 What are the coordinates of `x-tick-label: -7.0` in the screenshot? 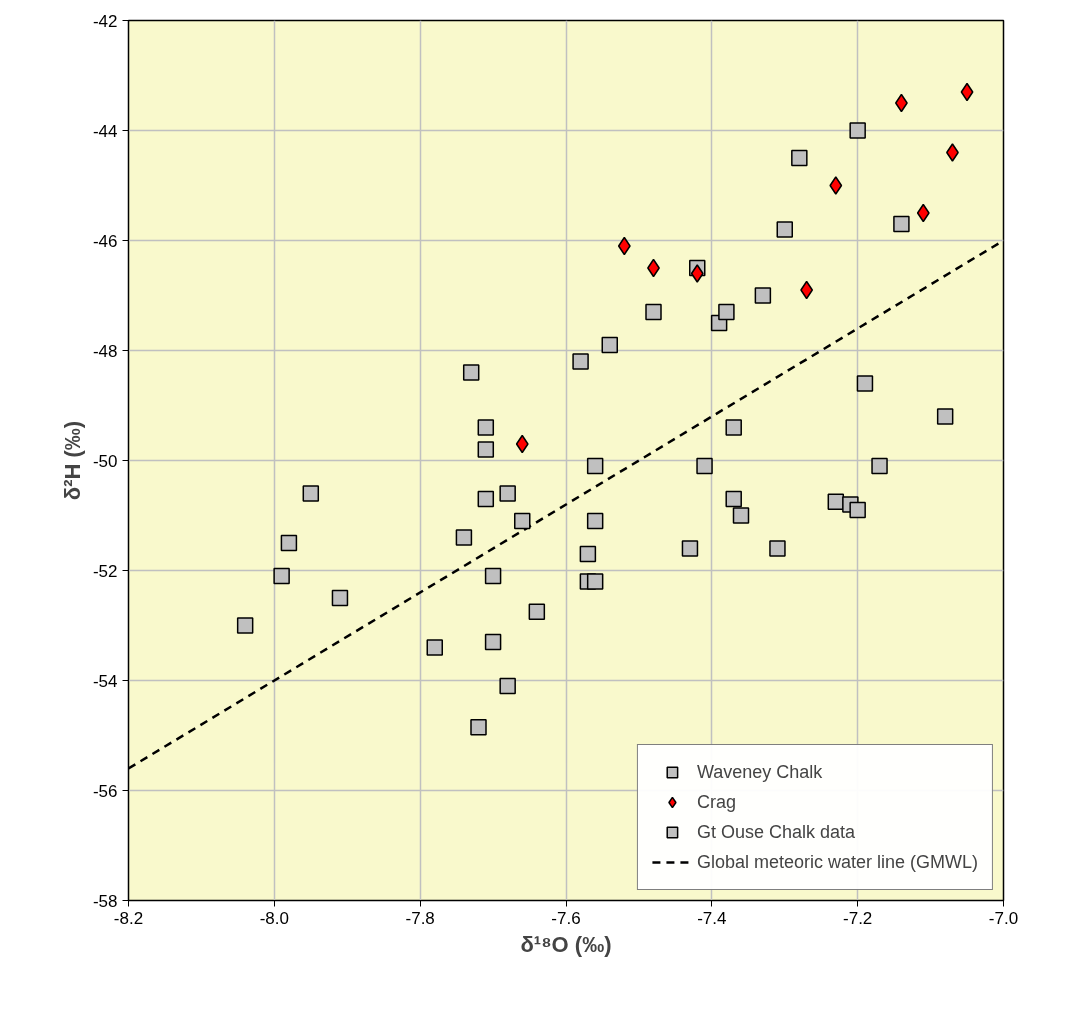 It's located at (1003, 918).